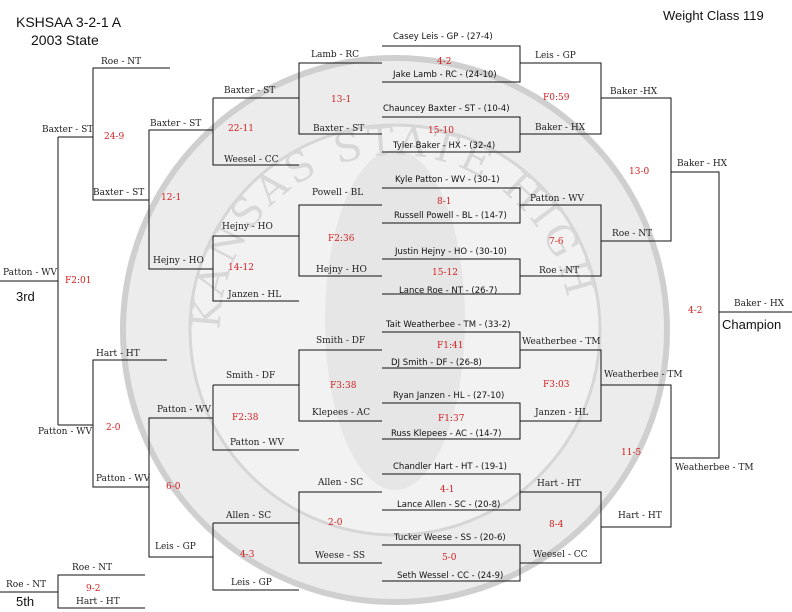  I want to click on cr2b-score: 14-12, so click(241, 268).